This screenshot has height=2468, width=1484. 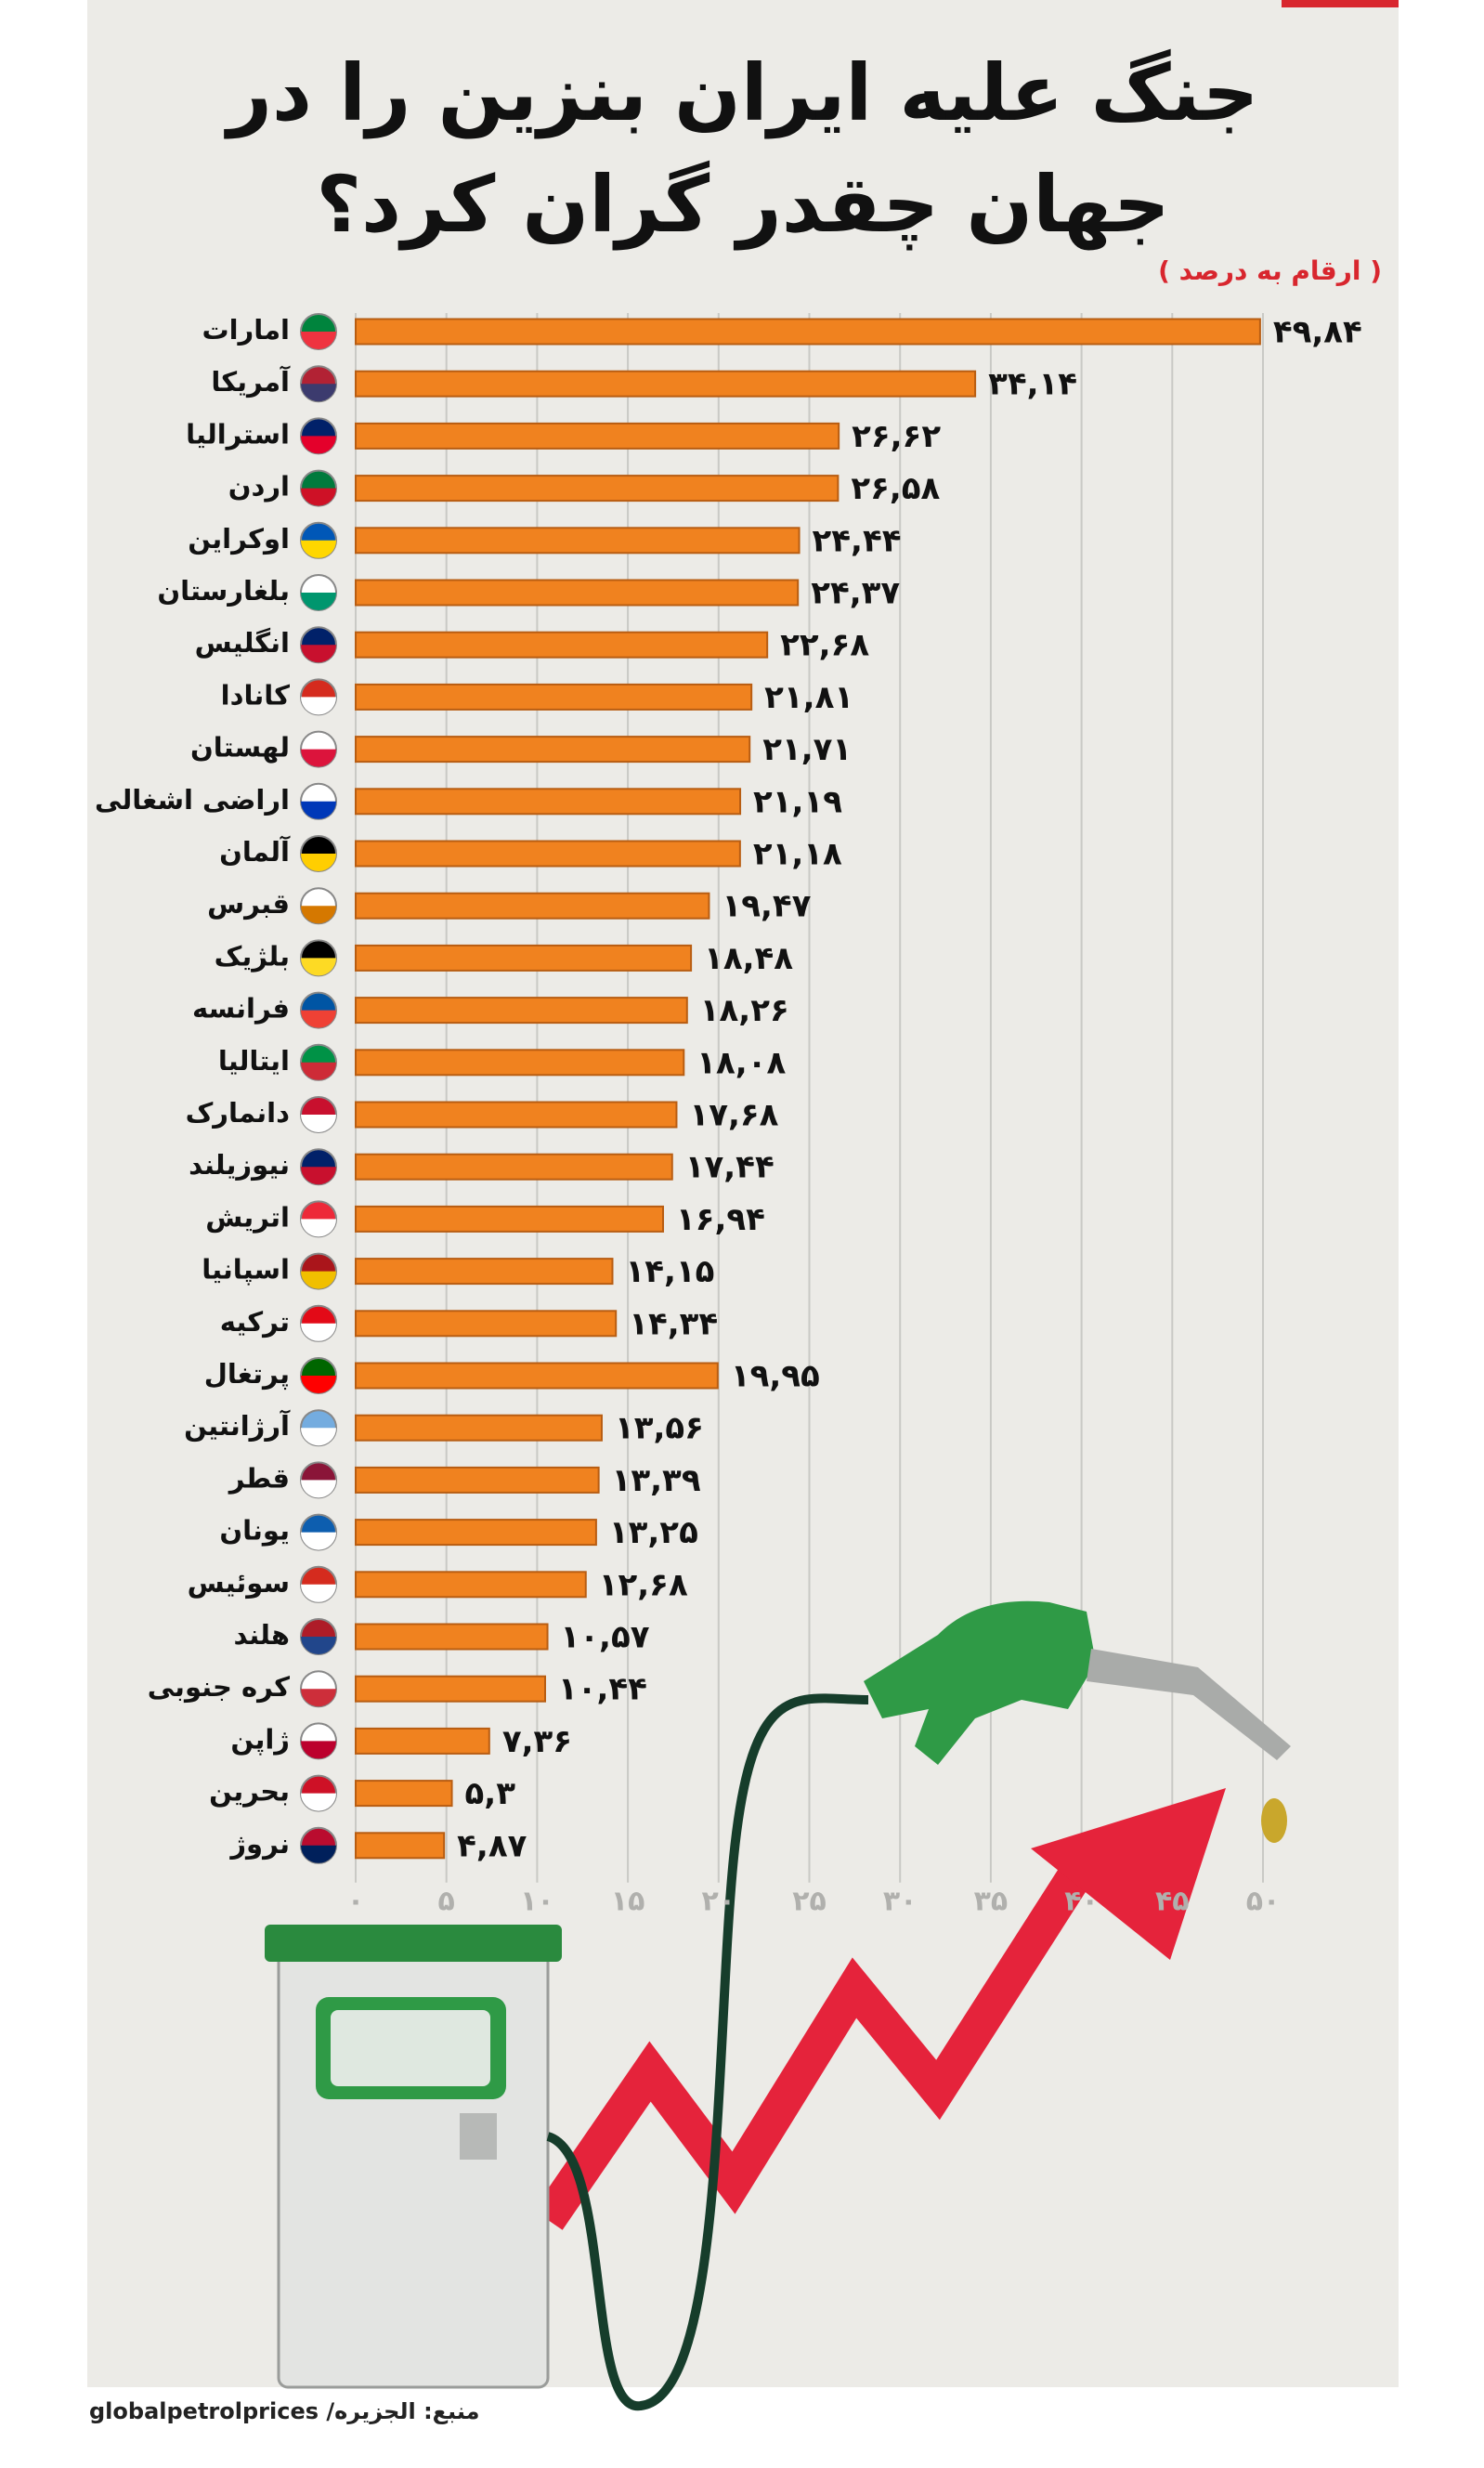 What do you see at coordinates (192, 800) in the screenshot?
I see `y-tick-label: اراضی اشغالی` at bounding box center [192, 800].